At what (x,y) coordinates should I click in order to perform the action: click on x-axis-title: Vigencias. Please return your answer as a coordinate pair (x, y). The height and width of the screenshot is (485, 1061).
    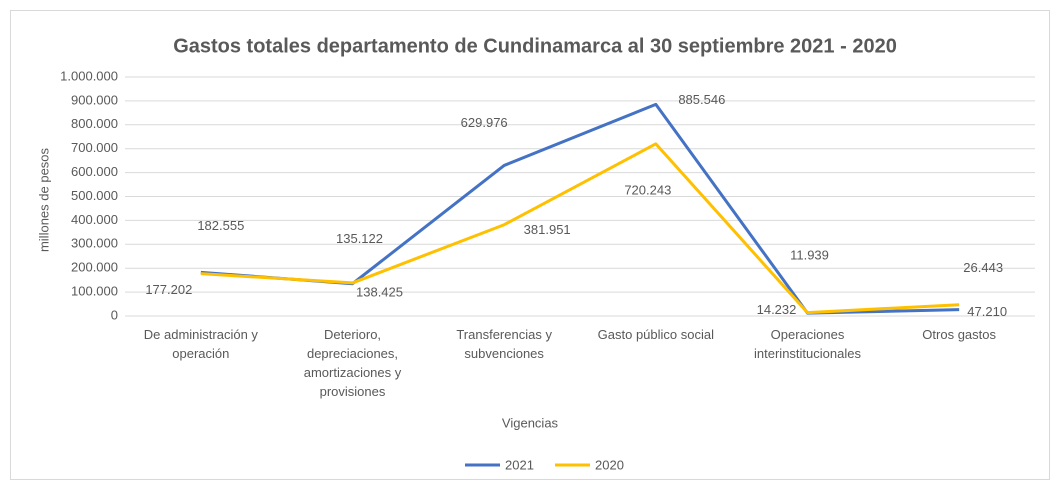
    Looking at the image, I should click on (530, 422).